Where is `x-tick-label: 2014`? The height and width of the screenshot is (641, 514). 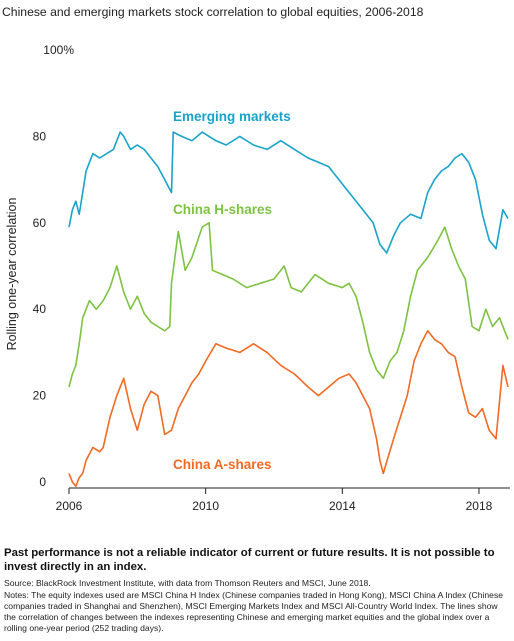 x-tick-label: 2014 is located at coordinates (342, 506).